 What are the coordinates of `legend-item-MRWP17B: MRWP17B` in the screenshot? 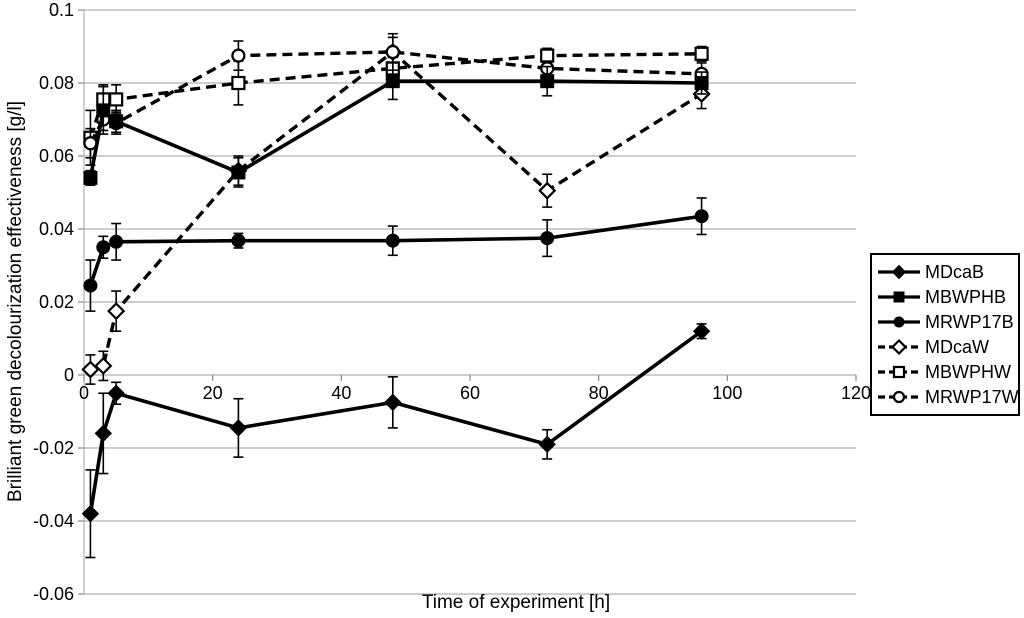 It's located at (946, 322).